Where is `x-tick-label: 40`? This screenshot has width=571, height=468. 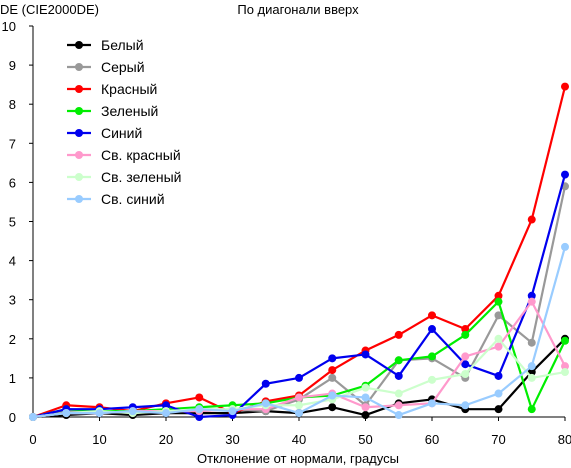
x-tick-label: 40 is located at coordinates (299, 439).